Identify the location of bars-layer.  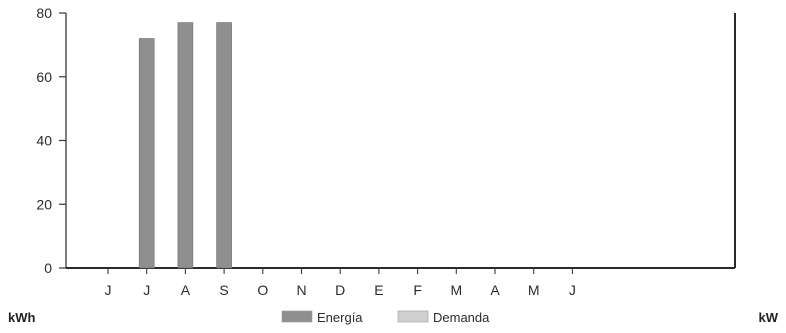
(185, 145).